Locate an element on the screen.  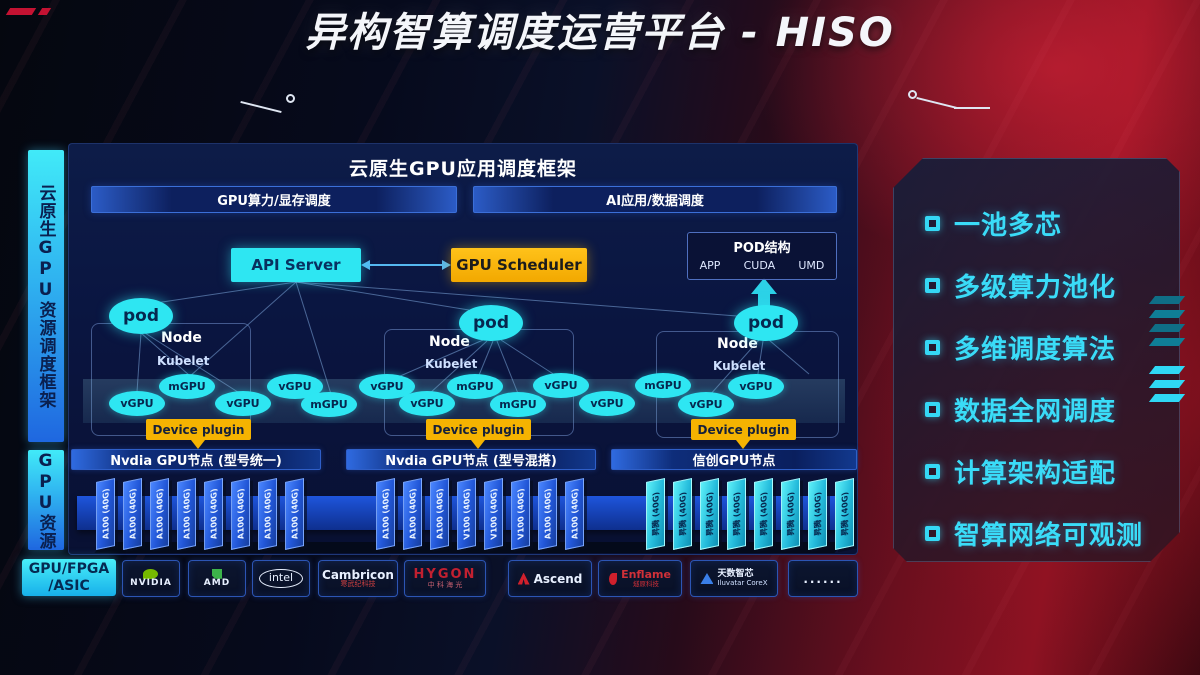
vendor-tile-enflame: Enflame 燧原科技 is located at coordinates (640, 578).